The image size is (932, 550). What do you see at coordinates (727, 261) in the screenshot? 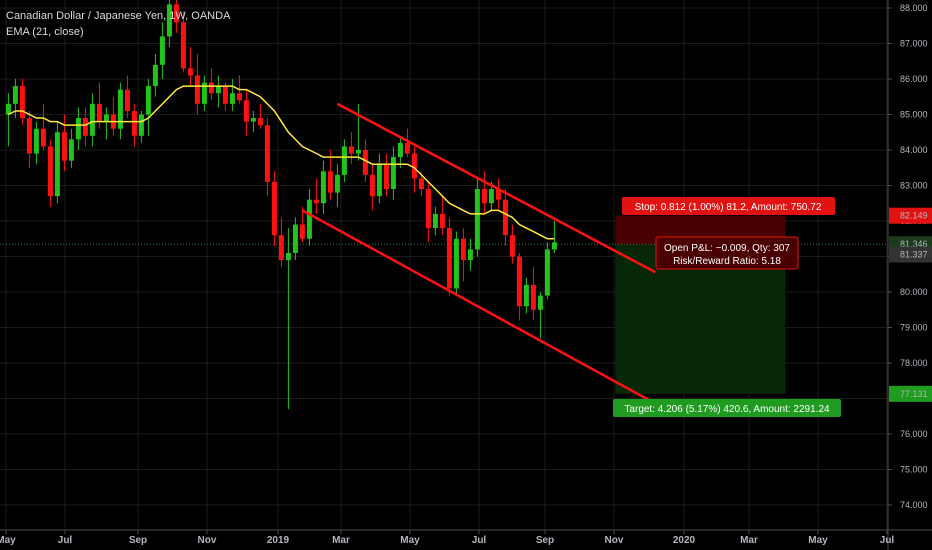
I see `ratio-label: Risk/Reward Ratio: 5.18` at bounding box center [727, 261].